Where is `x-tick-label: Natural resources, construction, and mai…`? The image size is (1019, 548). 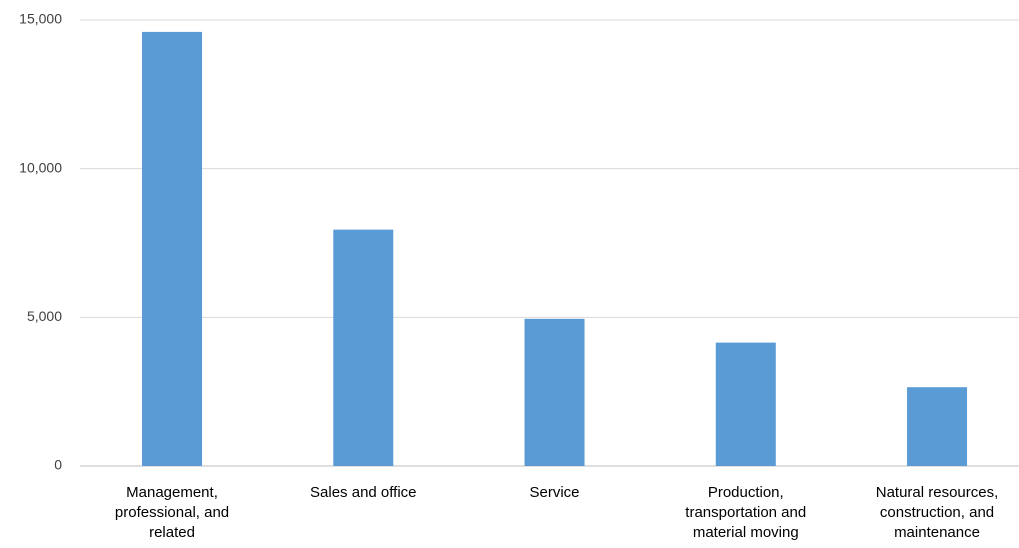
x-tick-label: Natural resources, construction, and mai… is located at coordinates (937, 512).